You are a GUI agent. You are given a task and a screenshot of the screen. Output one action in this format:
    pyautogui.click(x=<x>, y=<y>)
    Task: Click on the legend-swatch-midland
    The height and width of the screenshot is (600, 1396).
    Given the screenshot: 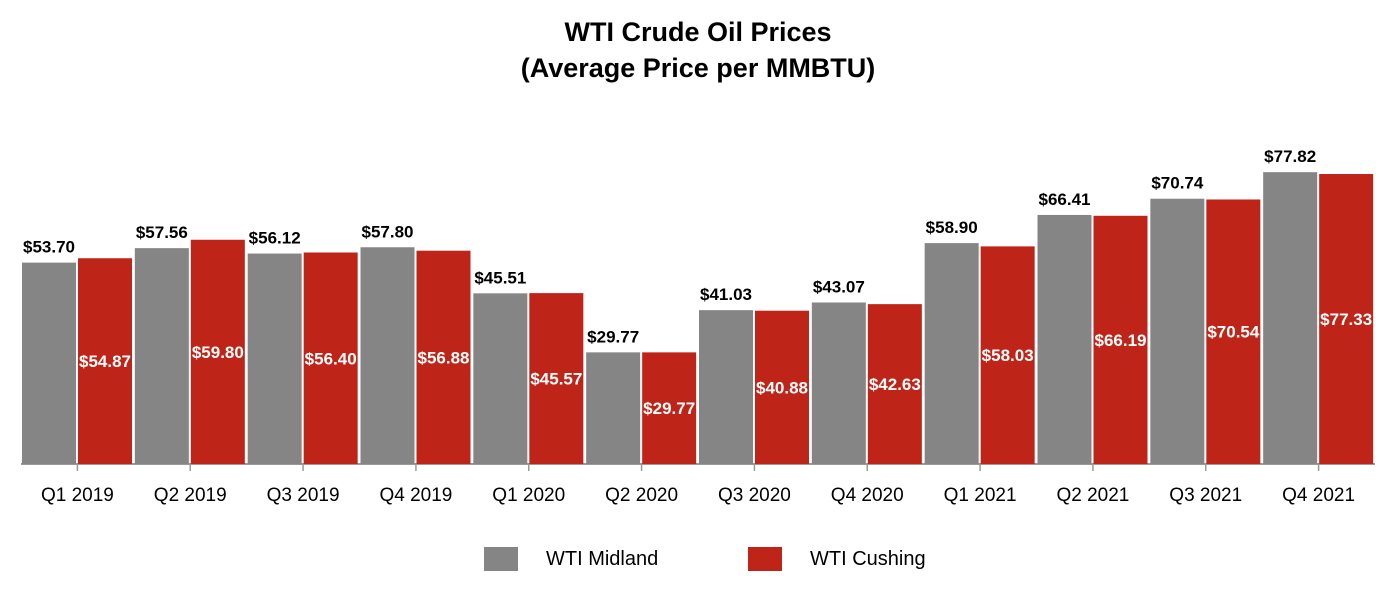 What is the action you would take?
    pyautogui.click(x=501, y=559)
    